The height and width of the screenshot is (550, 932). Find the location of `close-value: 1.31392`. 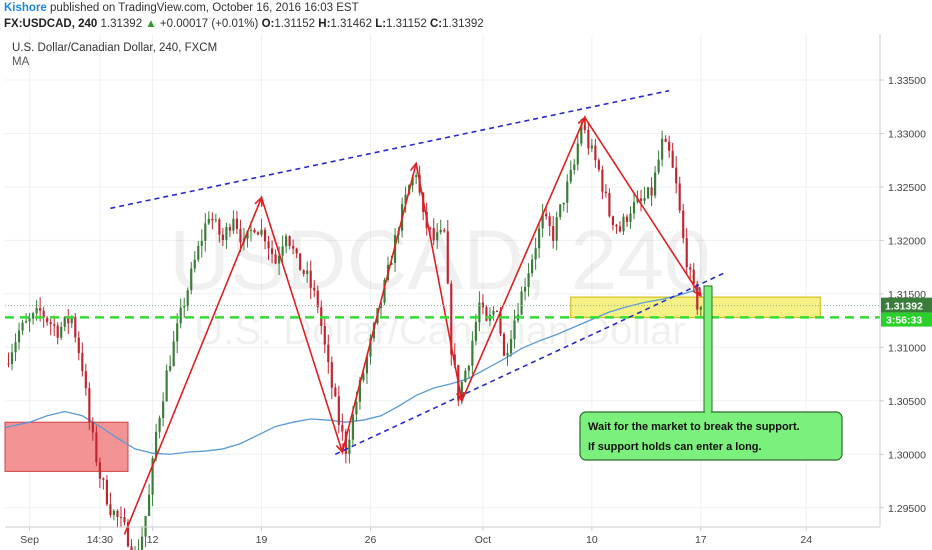

close-value: 1.31392 is located at coordinates (463, 24).